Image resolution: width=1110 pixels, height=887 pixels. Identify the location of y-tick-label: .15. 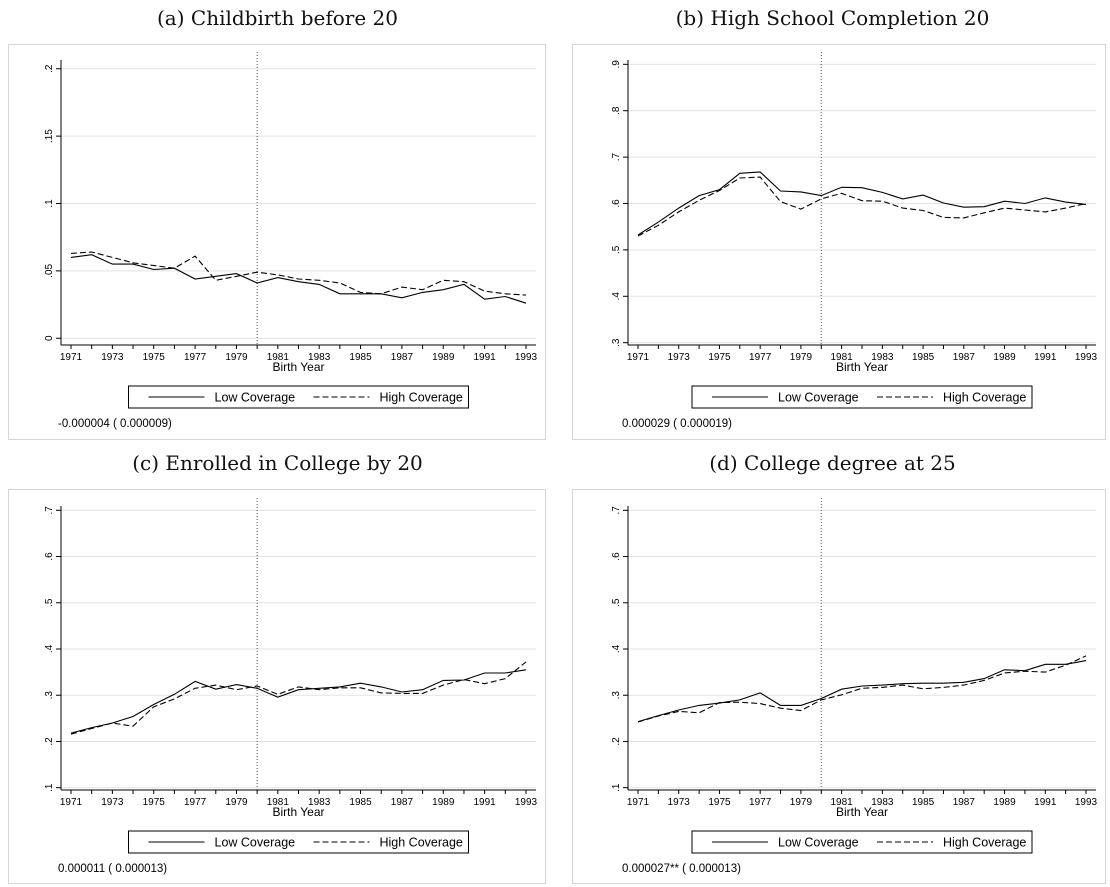
(49, 136).